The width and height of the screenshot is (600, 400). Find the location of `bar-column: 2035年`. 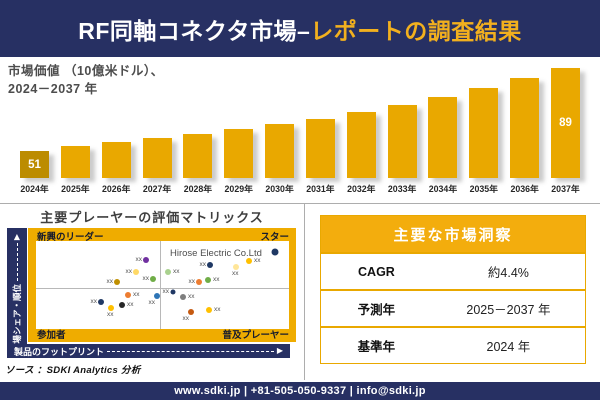

bar-column: 2035年 is located at coordinates (484, 141).